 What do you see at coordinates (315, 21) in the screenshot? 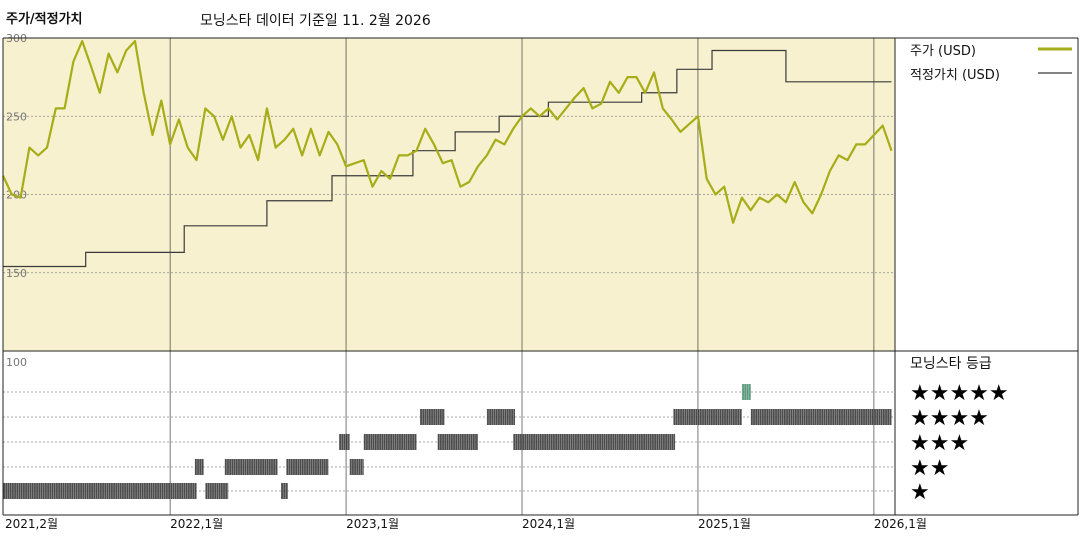
I see `data-date-title: 모닝스타 데이터 기준일 11. 2월 2026` at bounding box center [315, 21].